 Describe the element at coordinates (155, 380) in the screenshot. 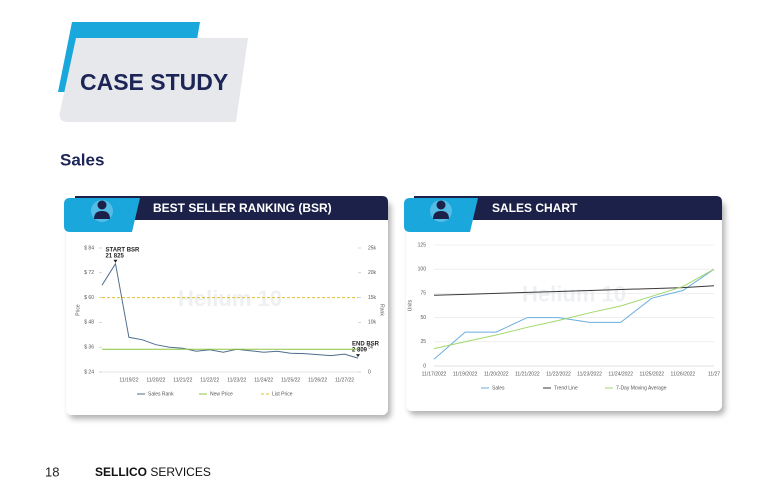

I see `x-tick-label: 11/20/22` at that location.